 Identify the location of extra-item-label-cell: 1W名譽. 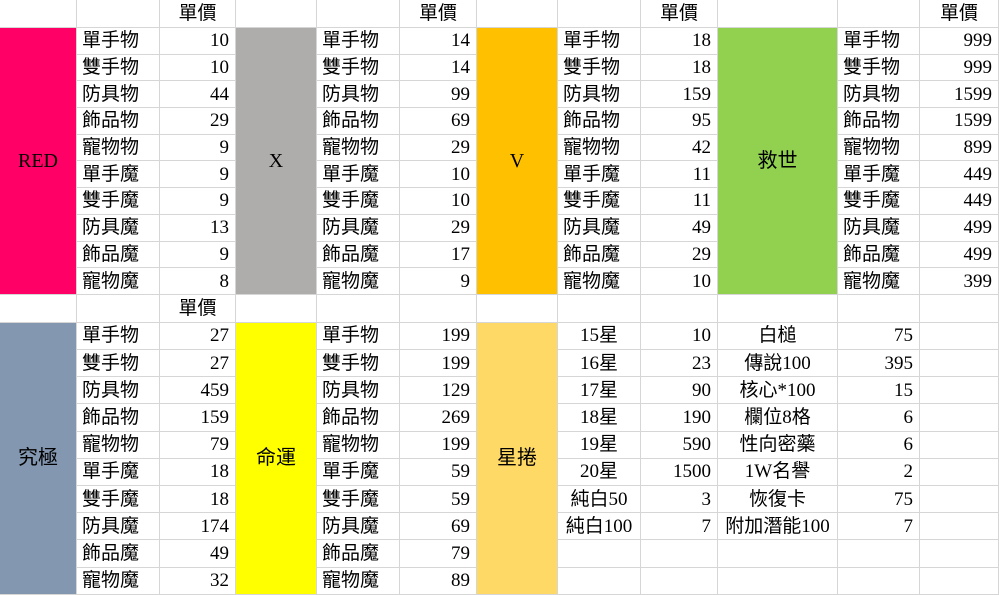
(778, 472).